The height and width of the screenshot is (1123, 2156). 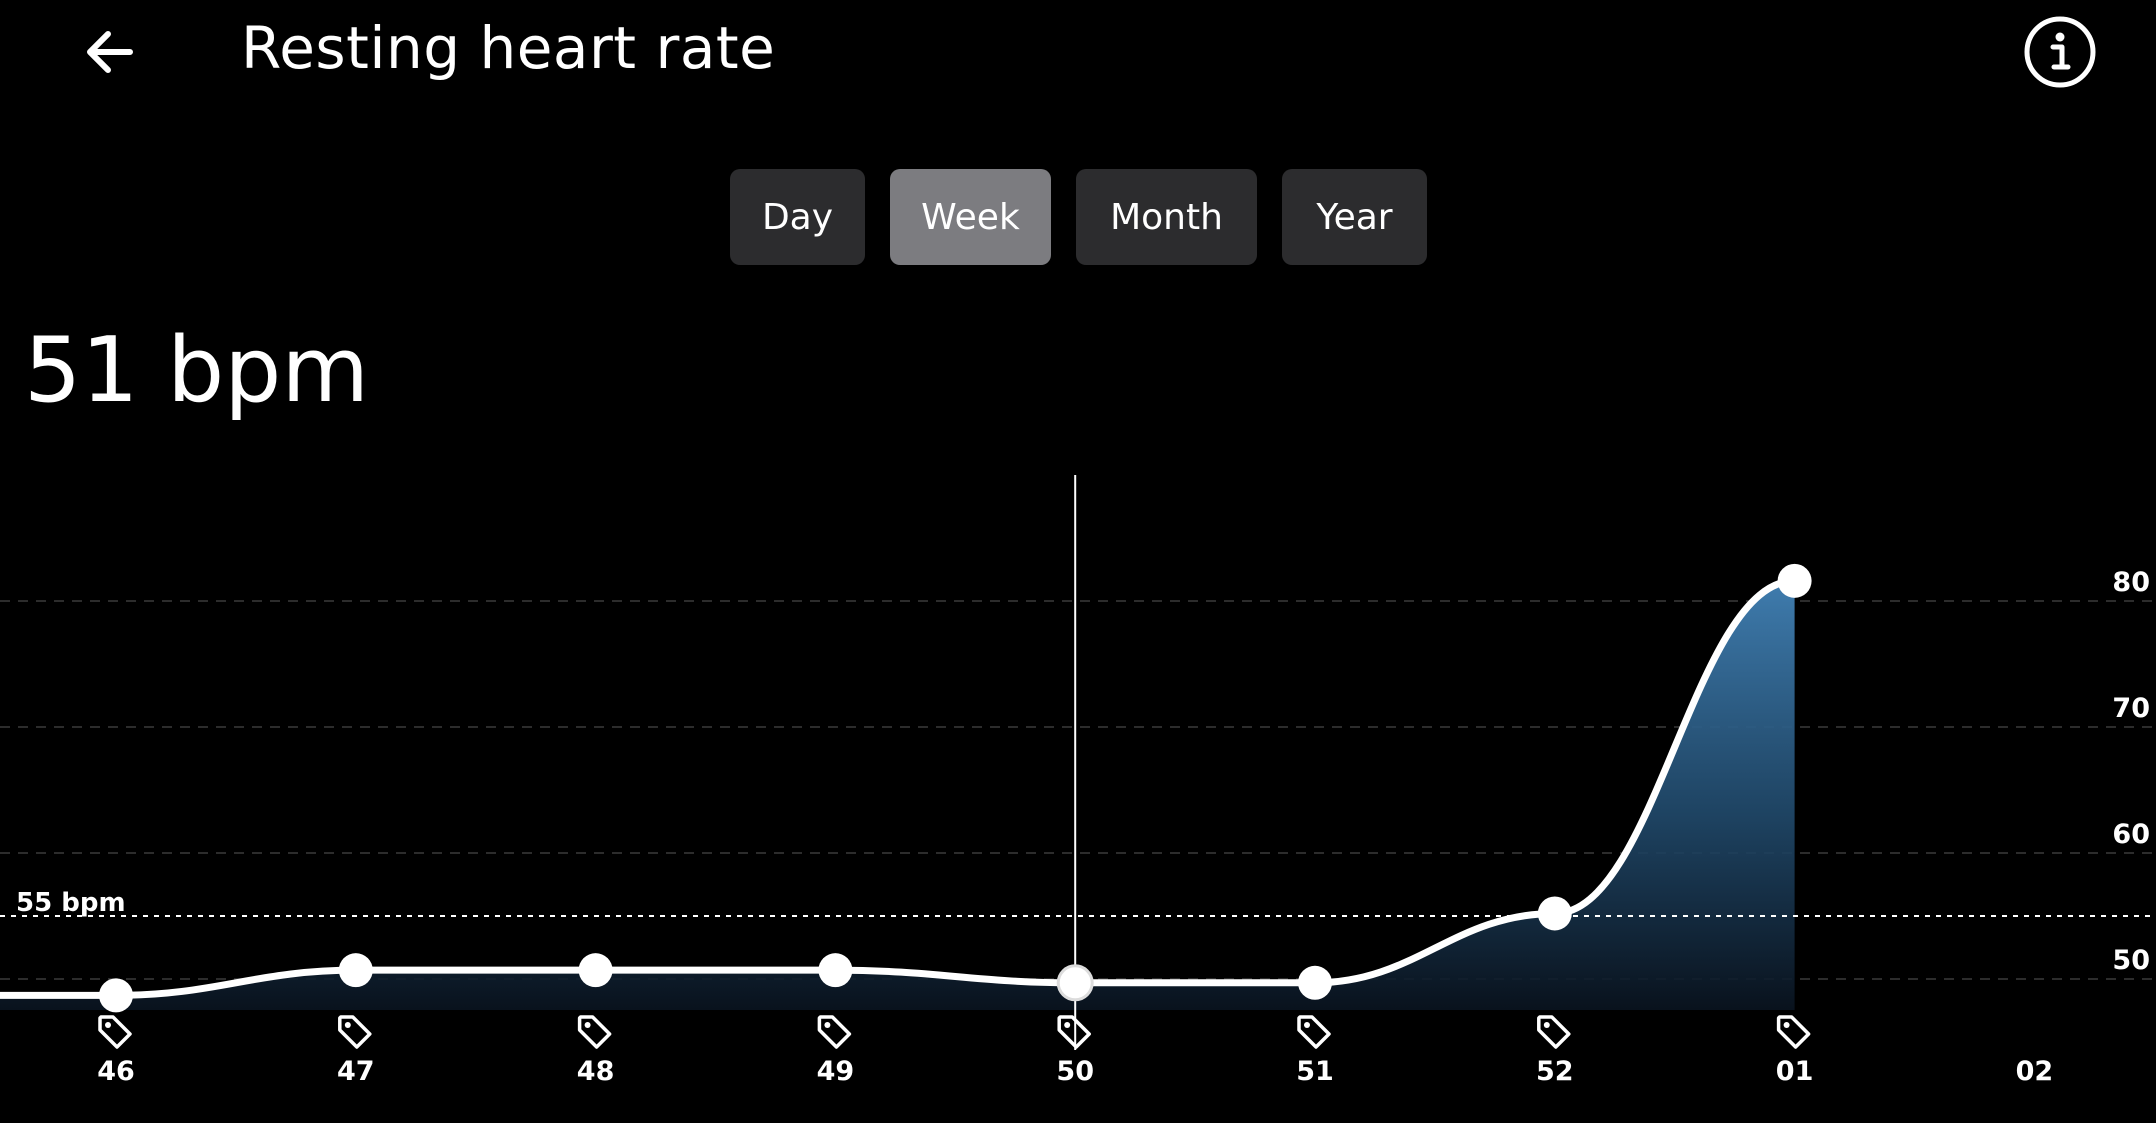 I want to click on y-tick-label: 50, so click(x=2131, y=960).